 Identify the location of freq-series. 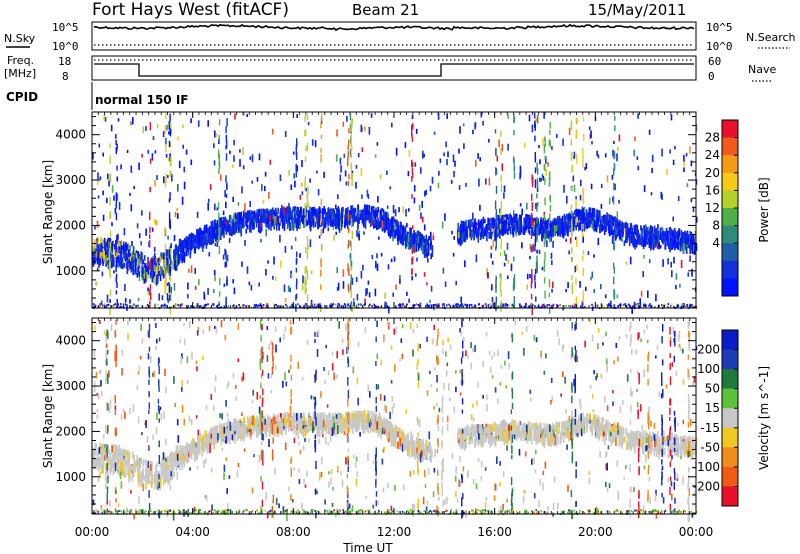
(394, 70).